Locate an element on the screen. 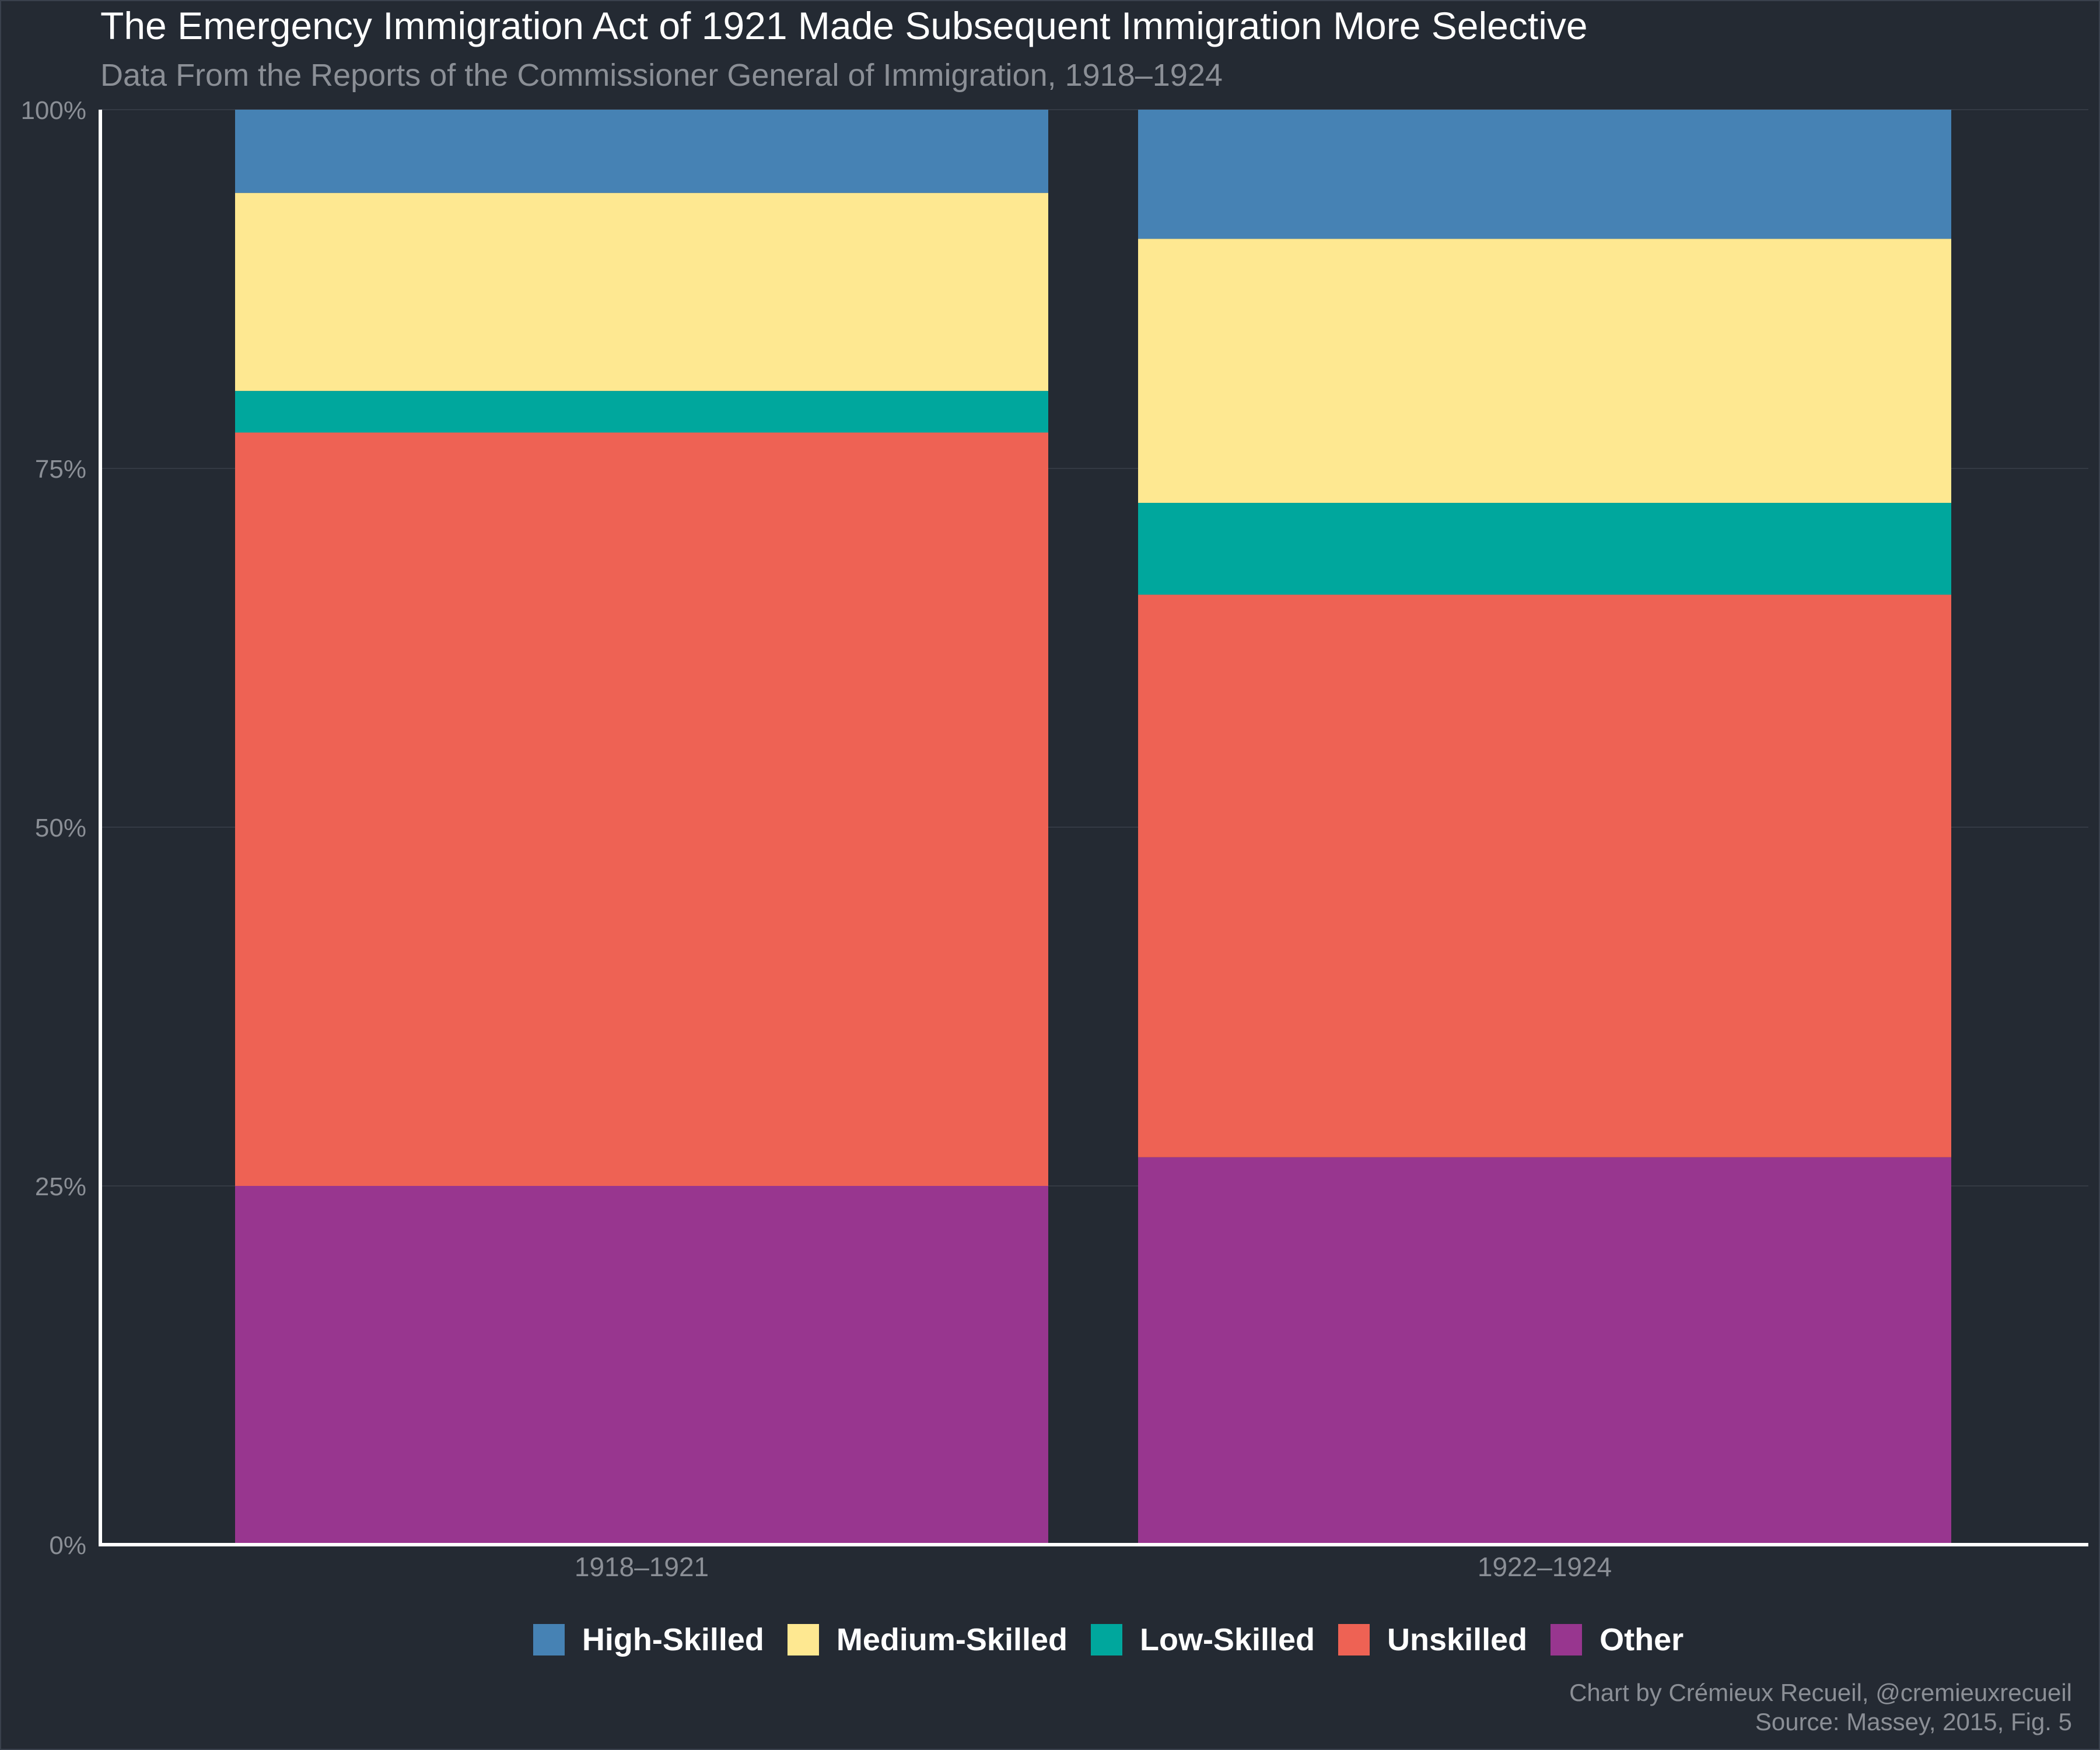  legend-item: Low-Skilled is located at coordinates (1202, 1640).